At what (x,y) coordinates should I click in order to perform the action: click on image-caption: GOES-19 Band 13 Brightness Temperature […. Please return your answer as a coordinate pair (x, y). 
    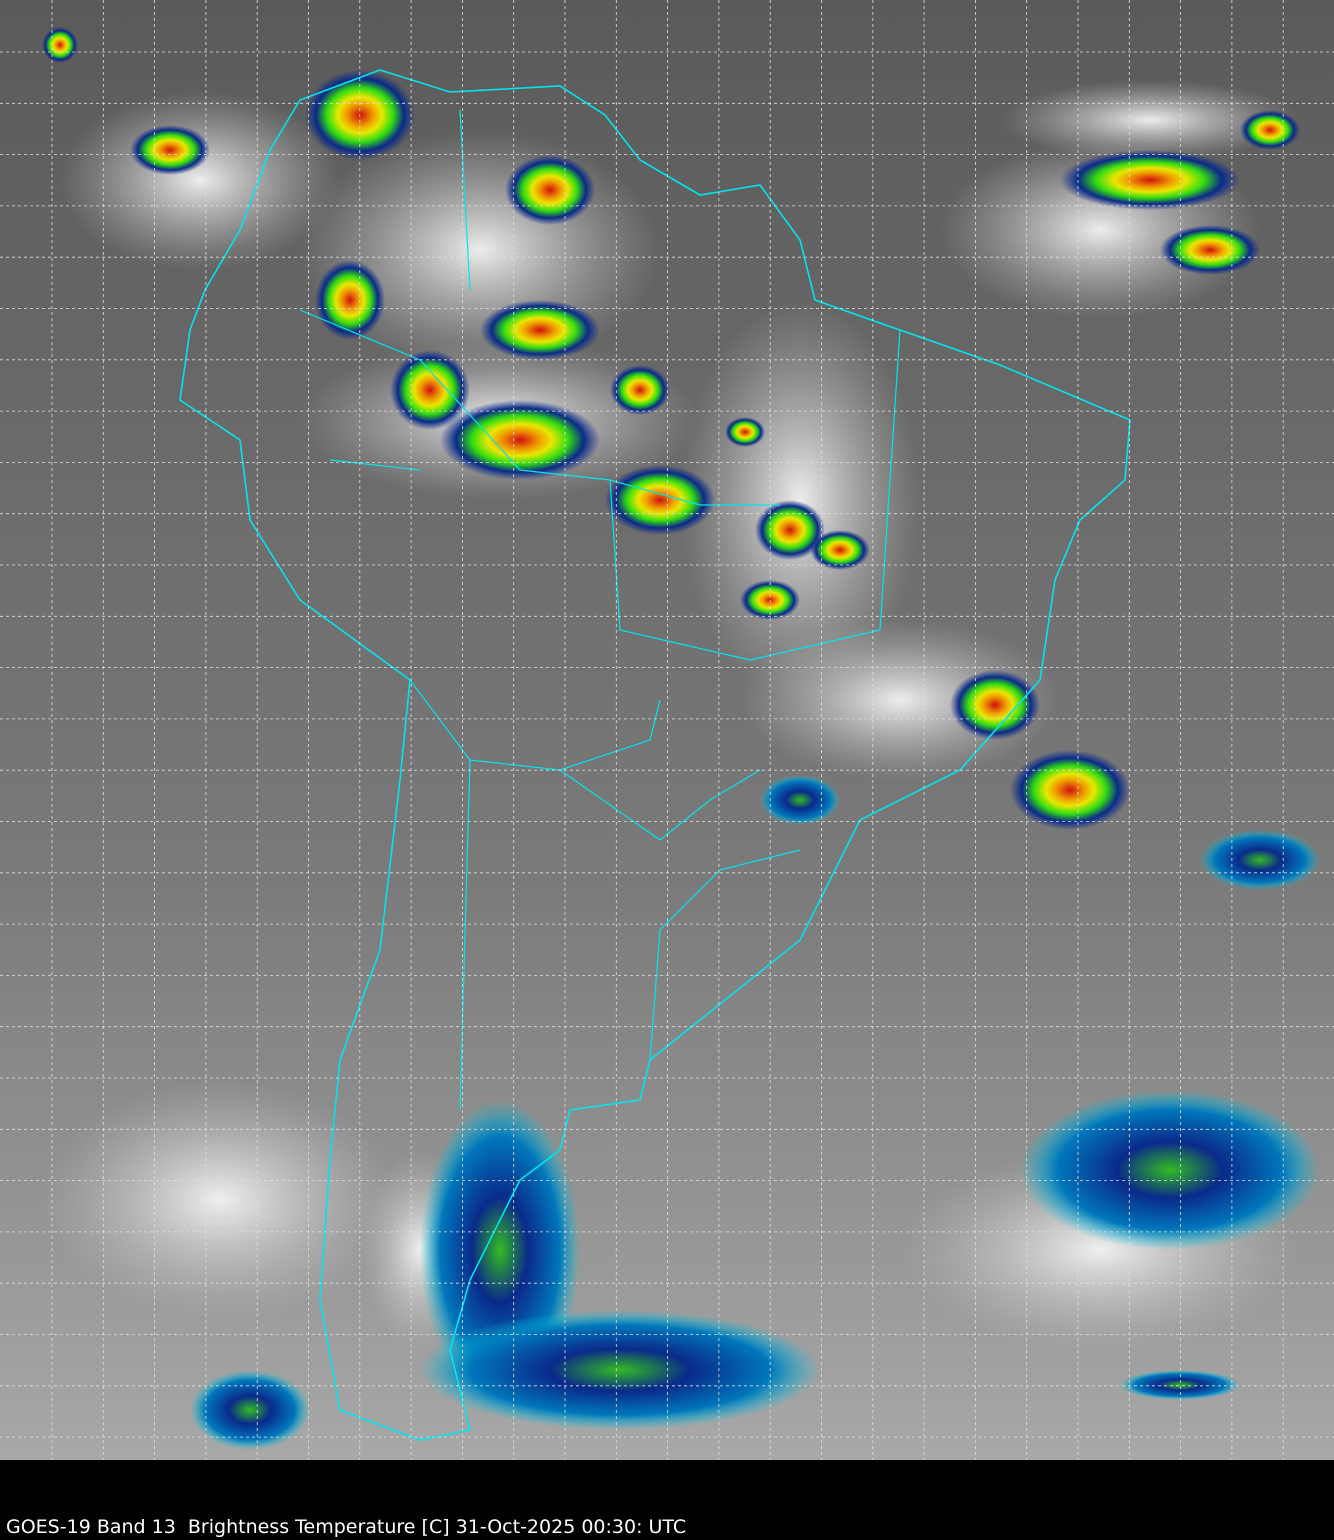
    Looking at the image, I should click on (346, 1527).